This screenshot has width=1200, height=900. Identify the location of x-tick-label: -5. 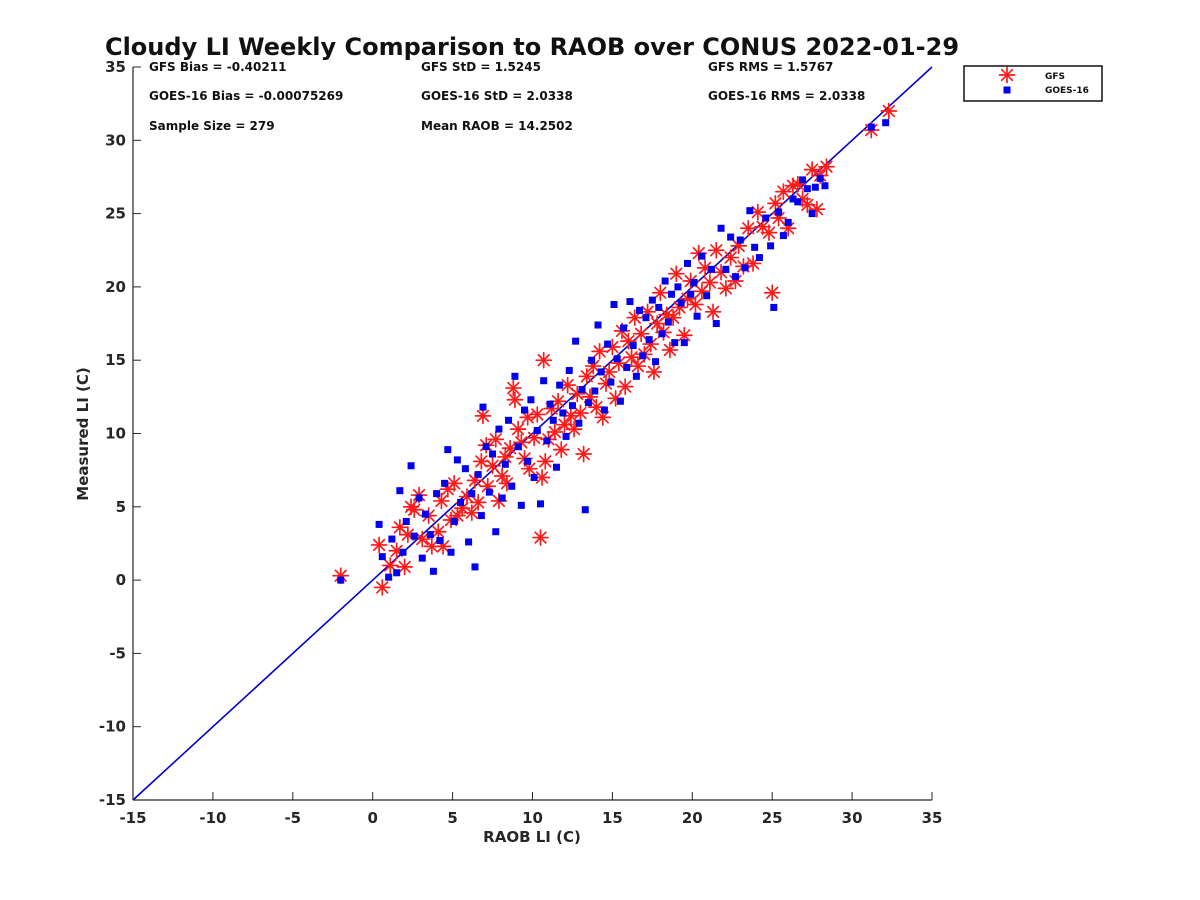
(292, 818).